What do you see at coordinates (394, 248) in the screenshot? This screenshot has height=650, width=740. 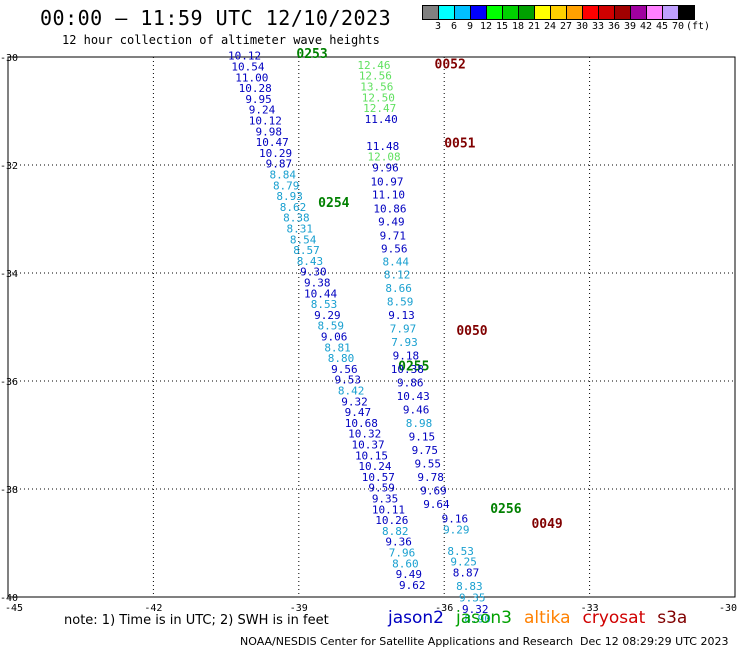 I see `wave-height-label: 9.56` at bounding box center [394, 248].